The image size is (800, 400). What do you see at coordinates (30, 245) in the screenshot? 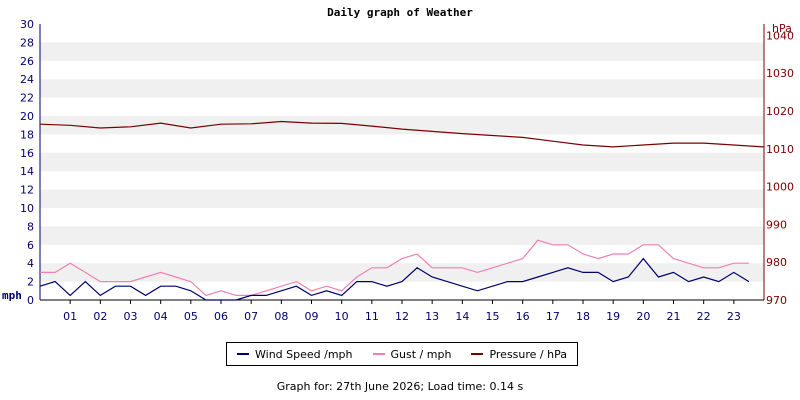
I see `left-tick-label: 6` at bounding box center [30, 245].